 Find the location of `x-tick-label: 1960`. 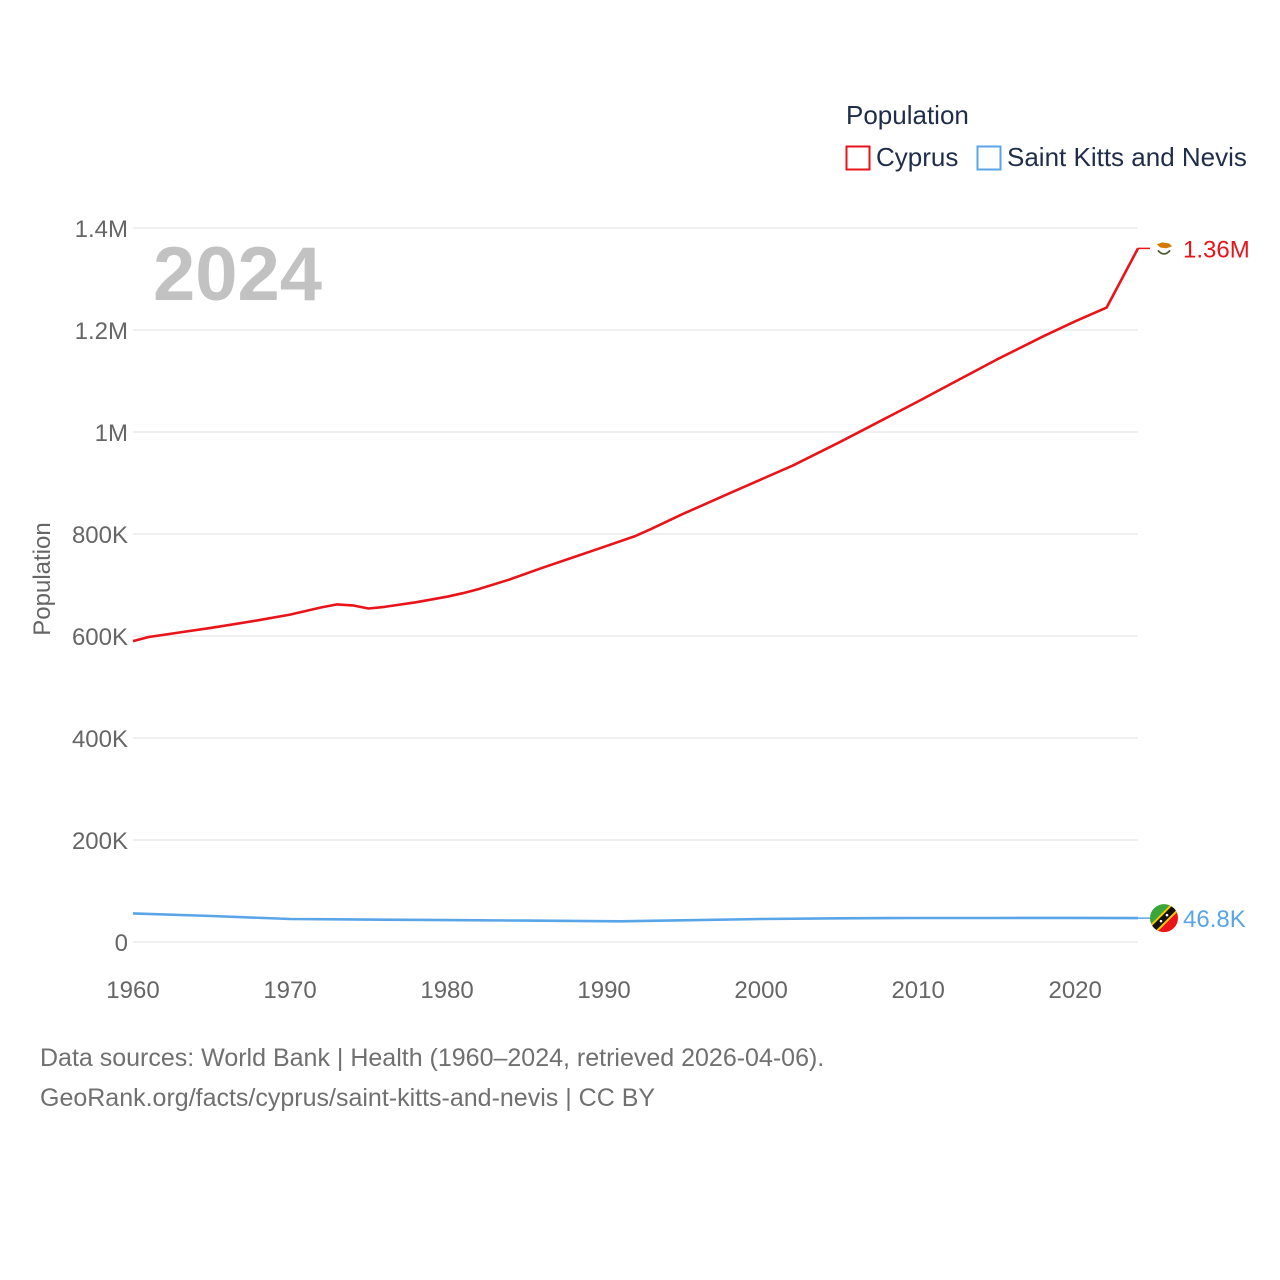

x-tick-label: 1960 is located at coordinates (132, 990).